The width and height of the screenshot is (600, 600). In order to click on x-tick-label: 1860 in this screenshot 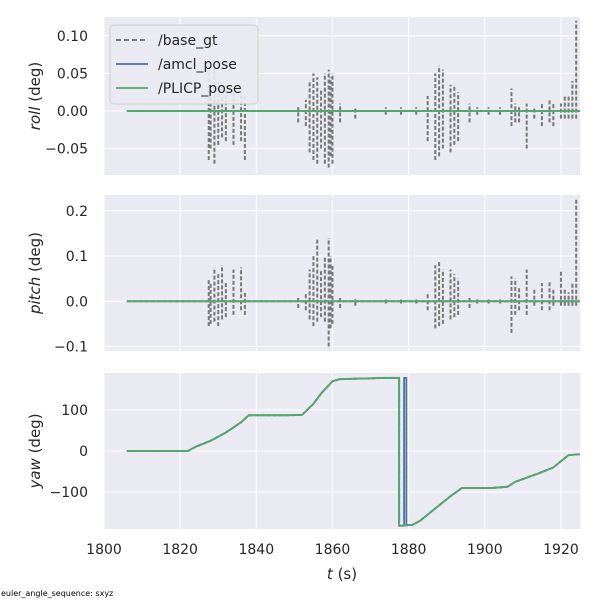, I will do `click(333, 550)`.